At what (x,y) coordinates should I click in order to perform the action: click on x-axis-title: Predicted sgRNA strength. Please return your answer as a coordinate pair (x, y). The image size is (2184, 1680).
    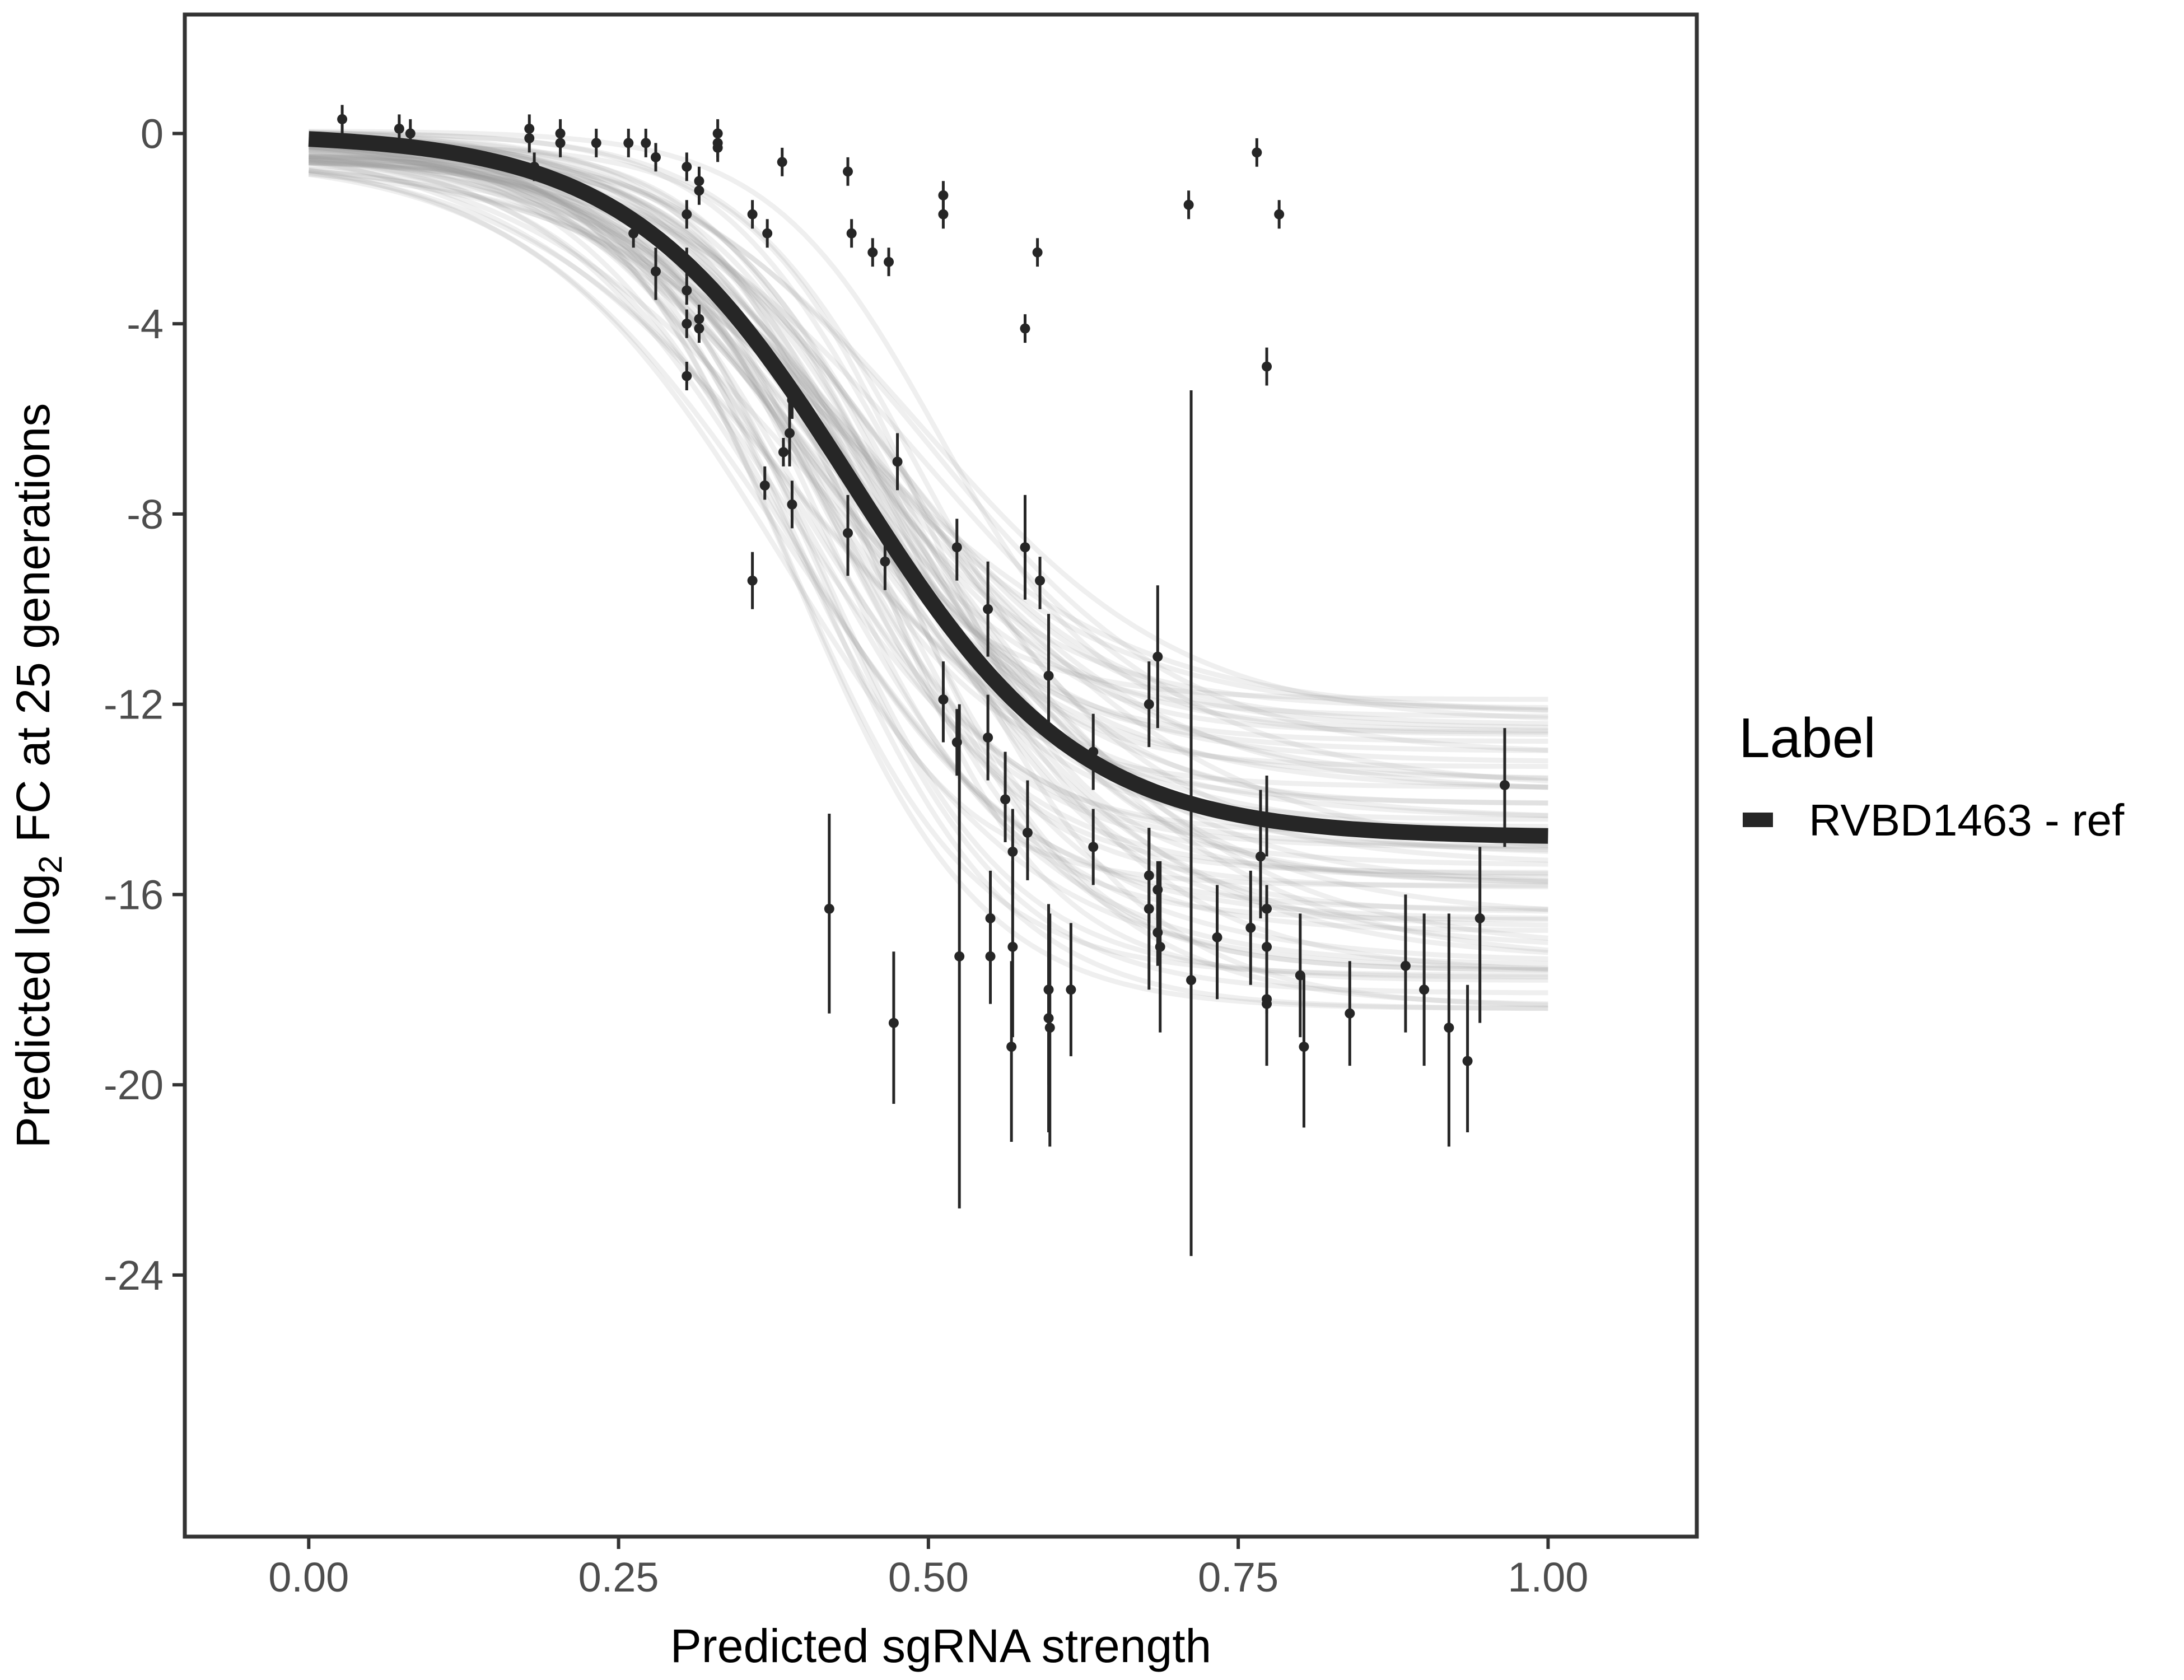
    Looking at the image, I should click on (941, 1646).